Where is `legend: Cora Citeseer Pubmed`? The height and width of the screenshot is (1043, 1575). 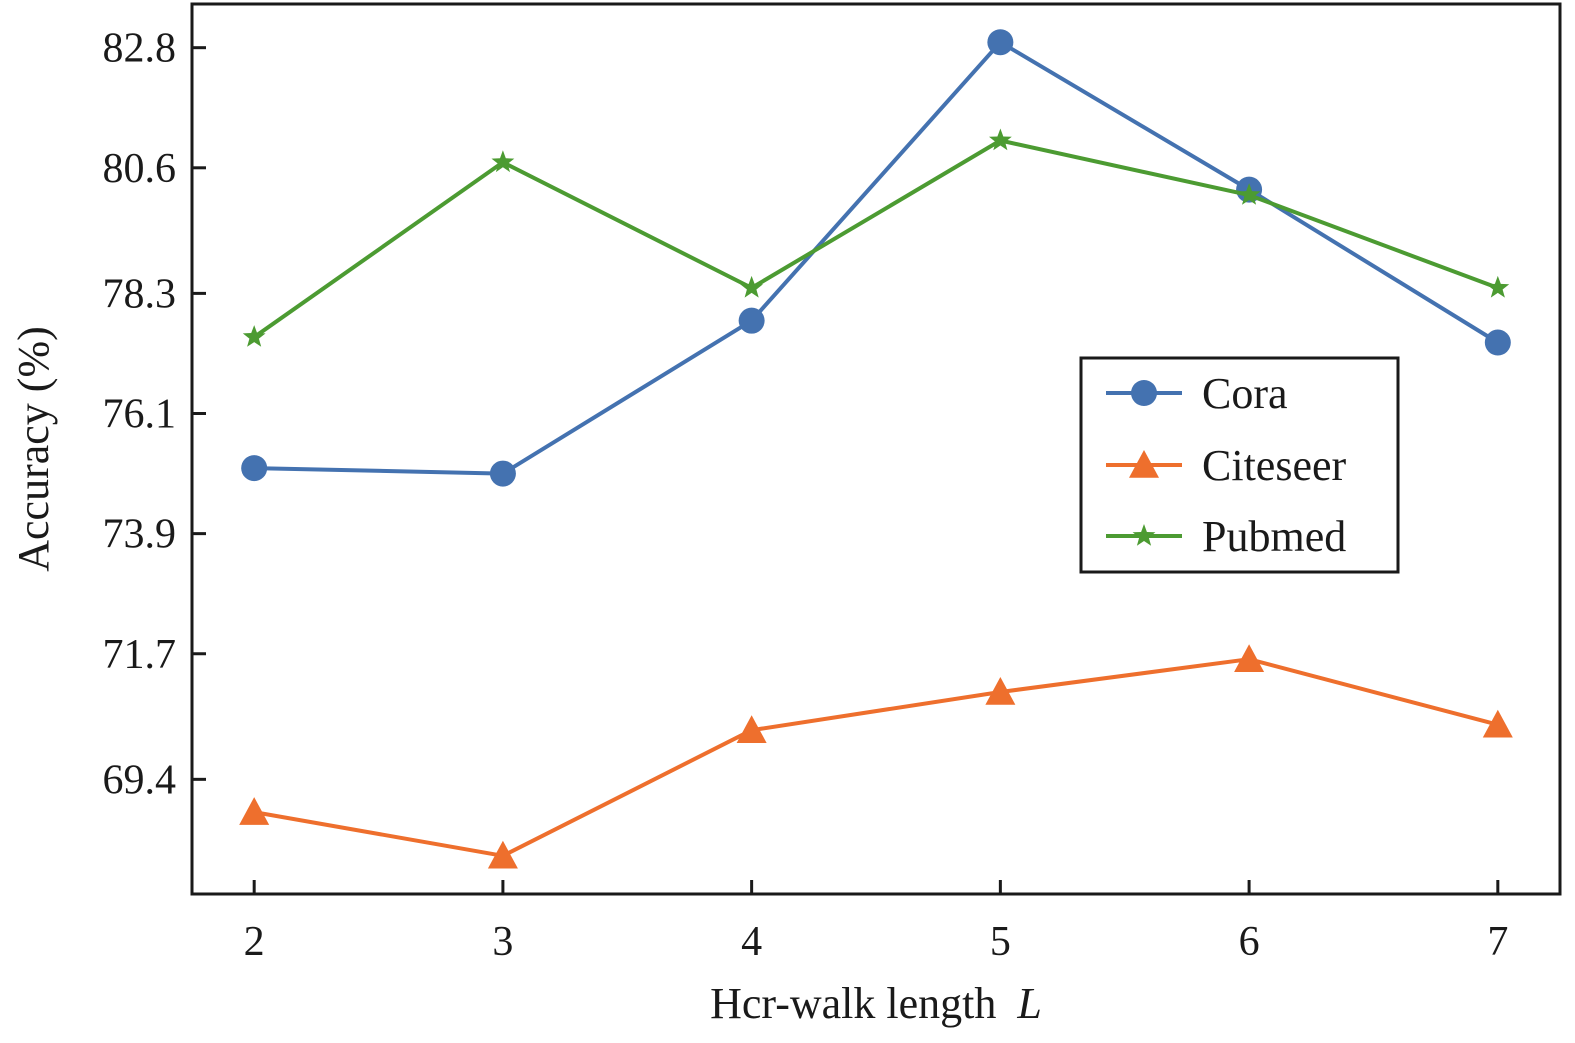
legend: Cora Citeseer Pubmed is located at coordinates (1239, 465).